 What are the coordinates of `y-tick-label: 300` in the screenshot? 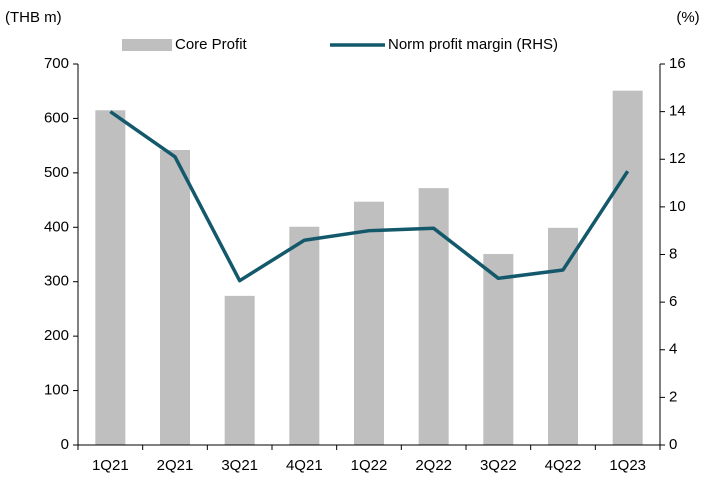 It's located at (56, 281).